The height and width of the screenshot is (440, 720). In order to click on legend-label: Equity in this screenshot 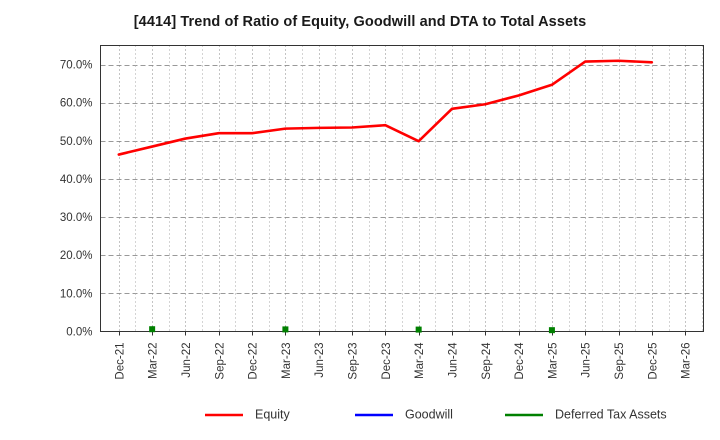, I will do `click(272, 414)`.